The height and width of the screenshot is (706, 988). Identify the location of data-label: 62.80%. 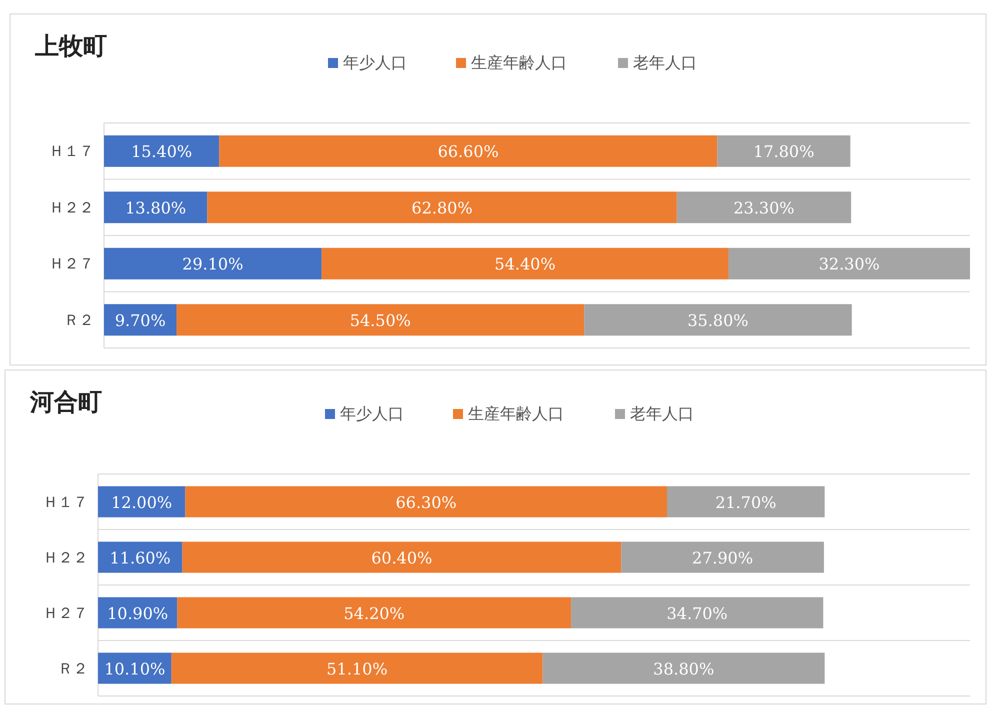
(442, 208).